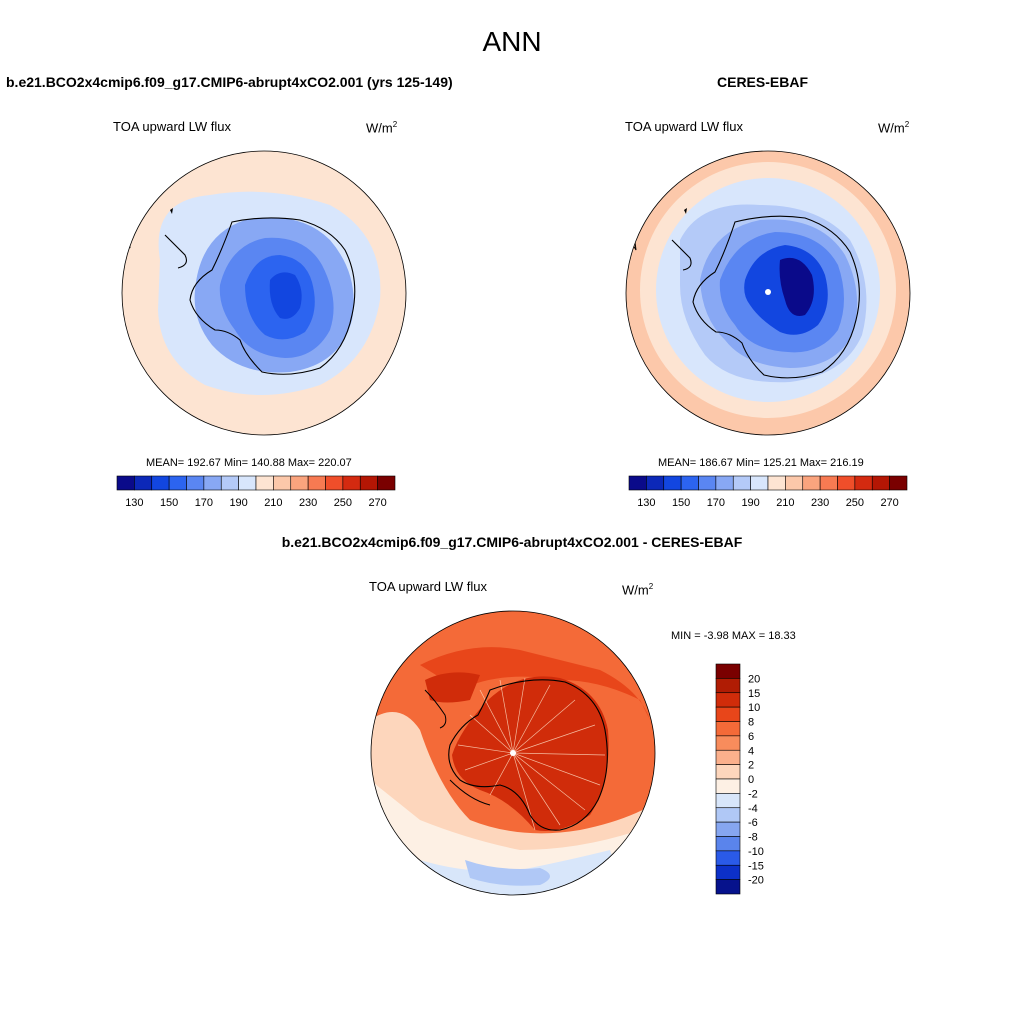 The image size is (1024, 1024). What do you see at coordinates (134, 503) in the screenshot?
I see `model-colorbar-tick-label: 130` at bounding box center [134, 503].